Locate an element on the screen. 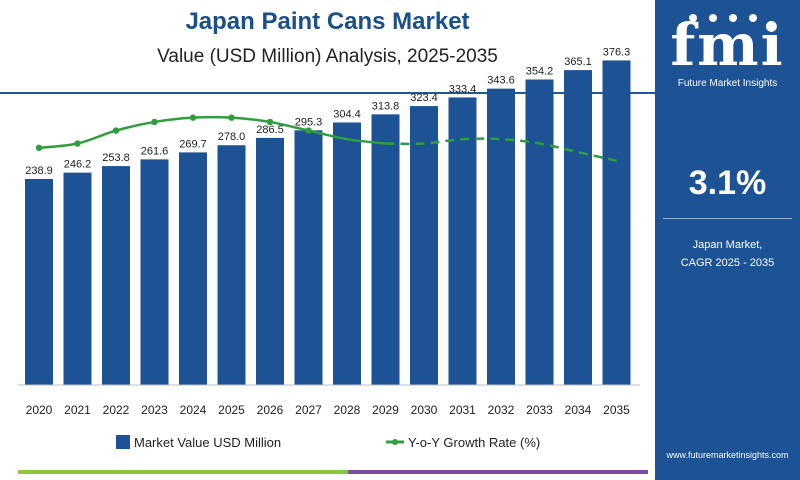 Image resolution: width=800 pixels, height=480 pixels. x-tick-2020: 2020 is located at coordinates (39, 410).